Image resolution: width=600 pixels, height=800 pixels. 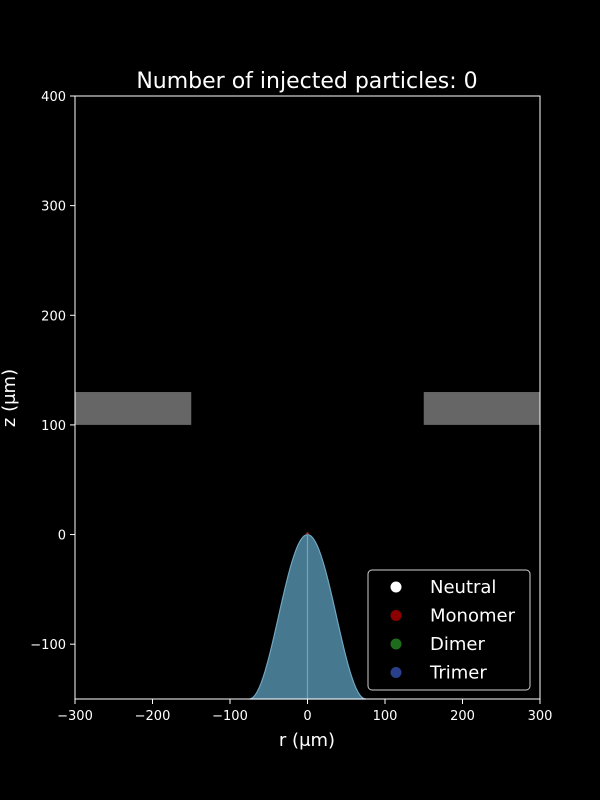 I want to click on electrodes-layer, so click(x=307, y=408).